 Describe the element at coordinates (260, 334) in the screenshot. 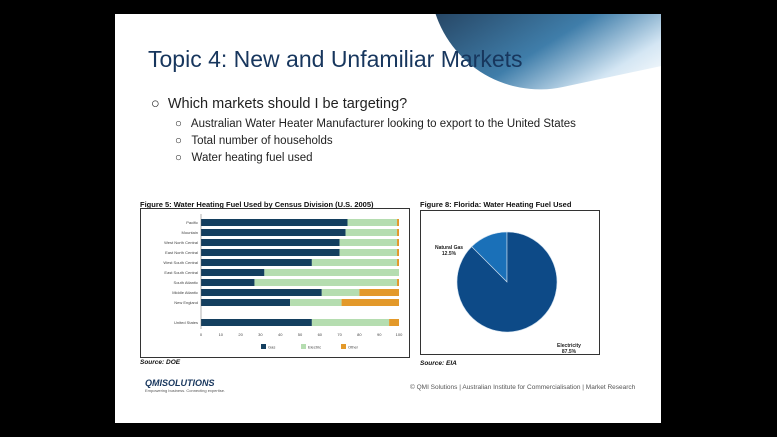

I see `x-tick-label: 30` at that location.